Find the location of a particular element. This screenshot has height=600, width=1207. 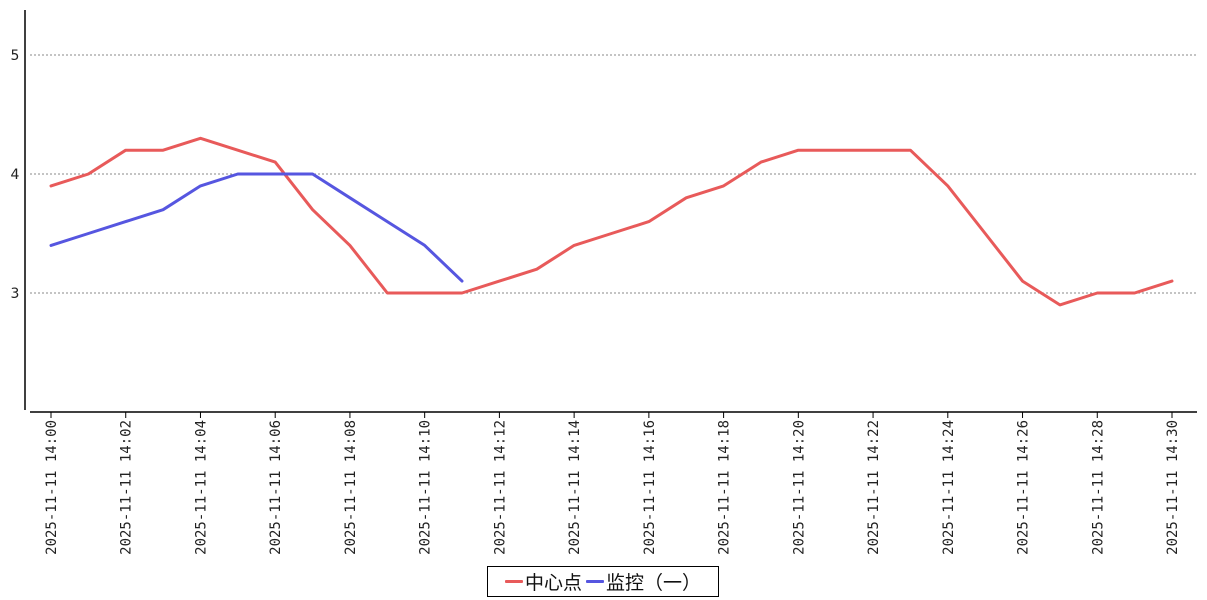

y-tick-labels: 3 4 5 is located at coordinates (15, 175).